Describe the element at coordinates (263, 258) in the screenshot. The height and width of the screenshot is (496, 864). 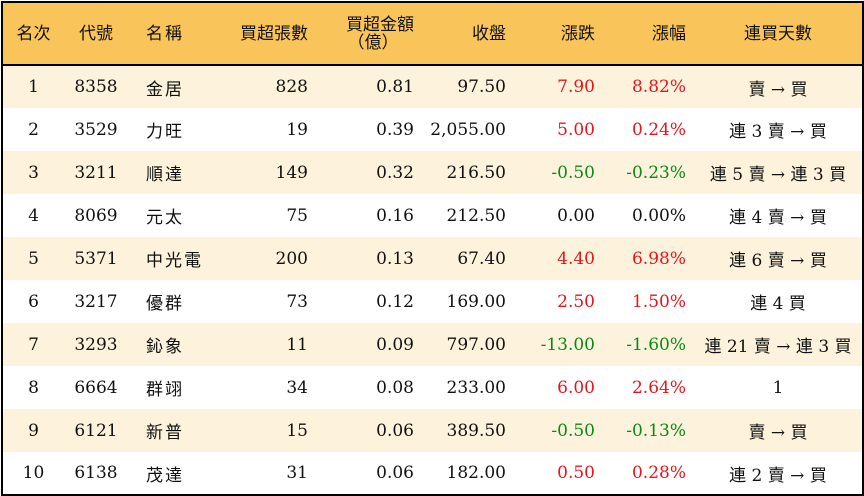
I see `cell-net-buy-lots: 200` at that location.